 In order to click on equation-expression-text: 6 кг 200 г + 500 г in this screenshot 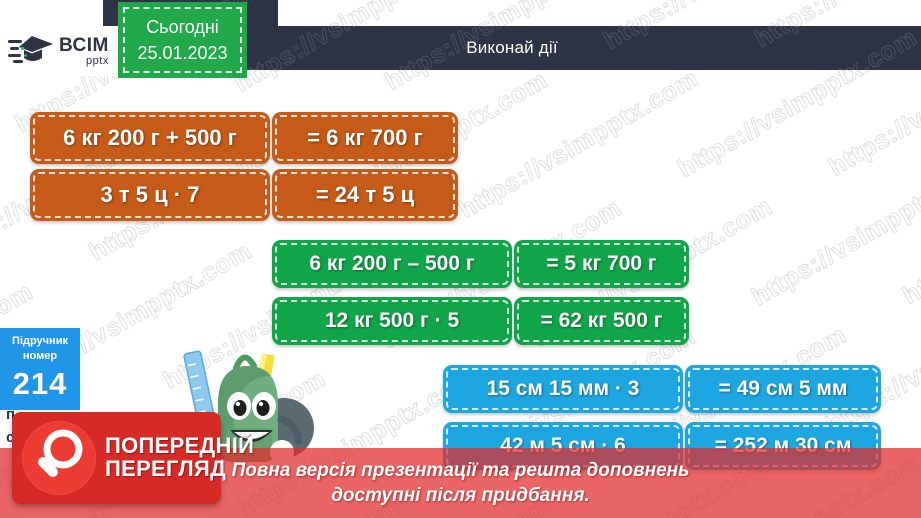, I will do `click(150, 137)`.